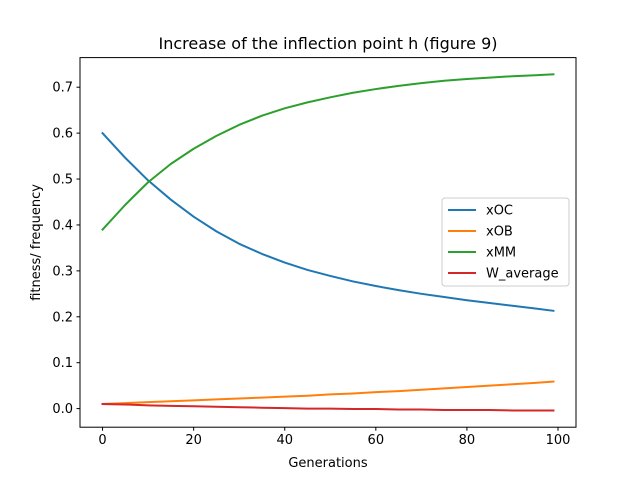  I want to click on legend-label: xOC, so click(499, 211).